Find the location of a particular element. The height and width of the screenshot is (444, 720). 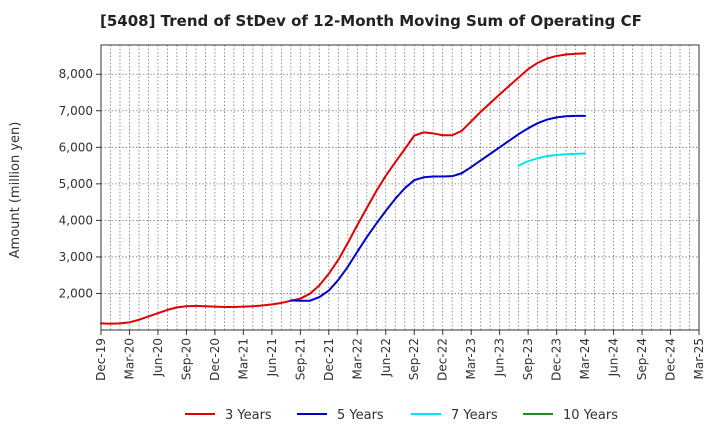

x-tick-label: Mar-21 is located at coordinates (243, 358).